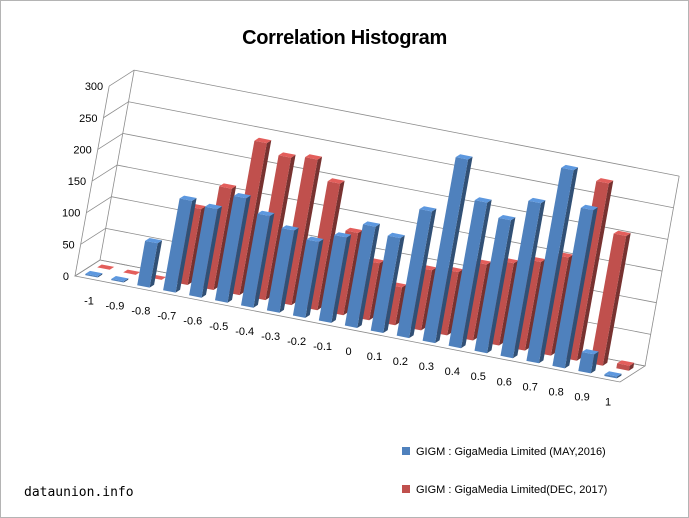 This screenshot has height=518, width=689. What do you see at coordinates (348, 352) in the screenshot?
I see `x-tick-label: 0` at bounding box center [348, 352].